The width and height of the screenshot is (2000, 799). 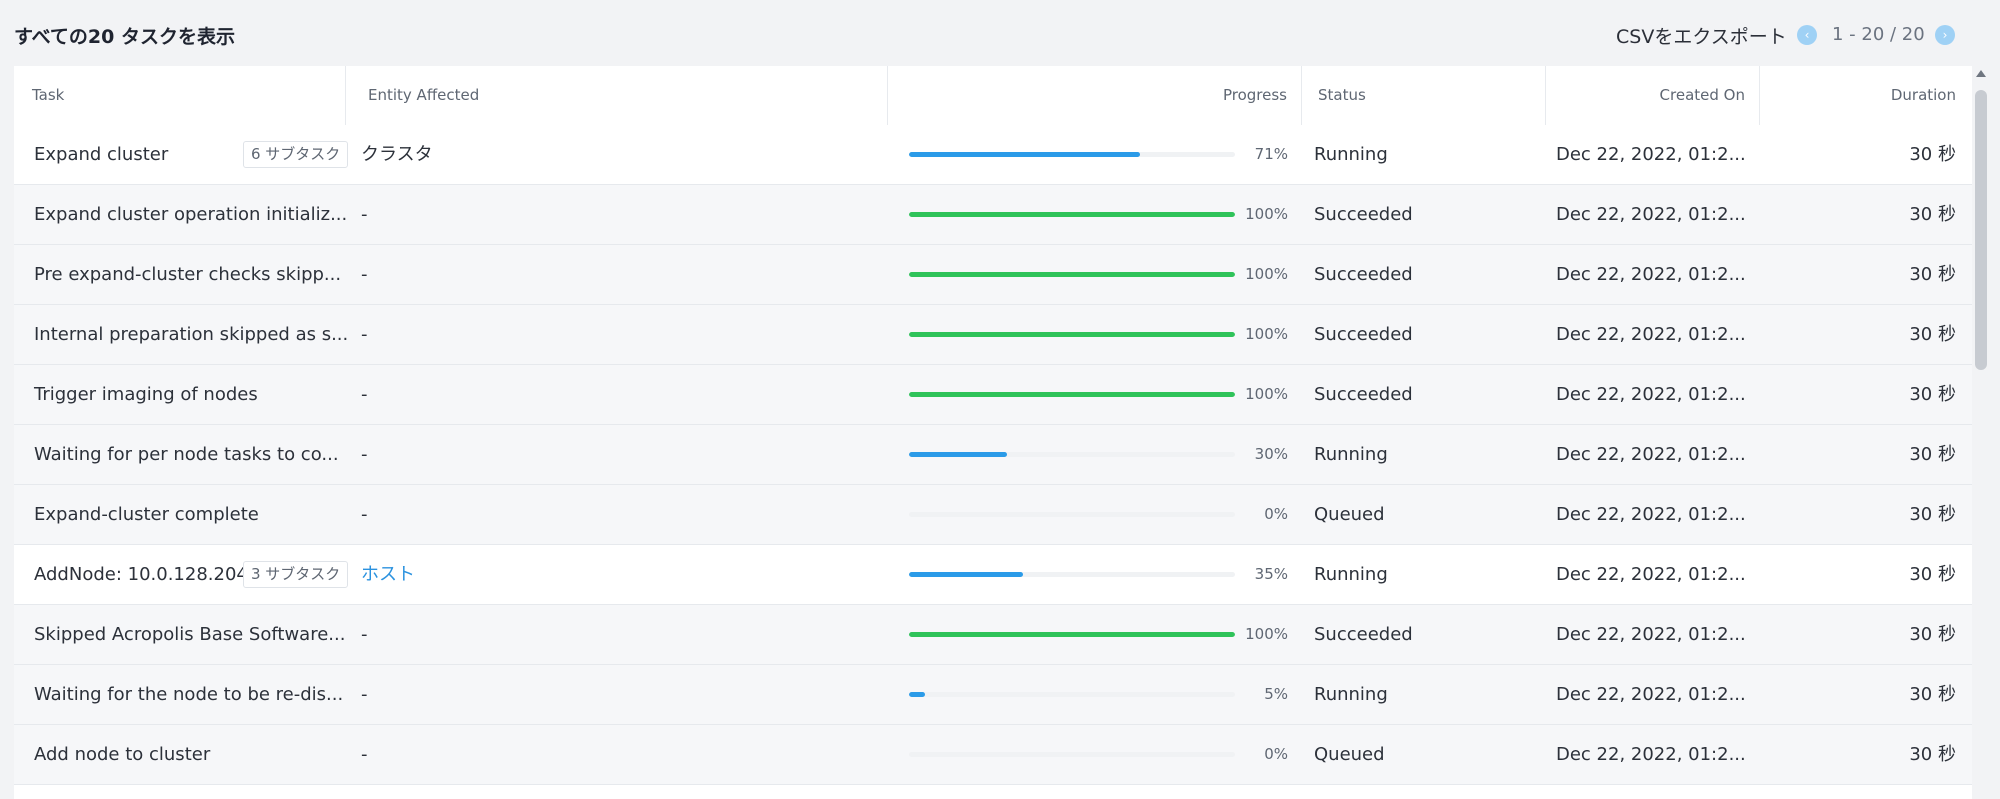 I want to click on pagination-range: 1 - 20 / 20, so click(x=1878, y=34).